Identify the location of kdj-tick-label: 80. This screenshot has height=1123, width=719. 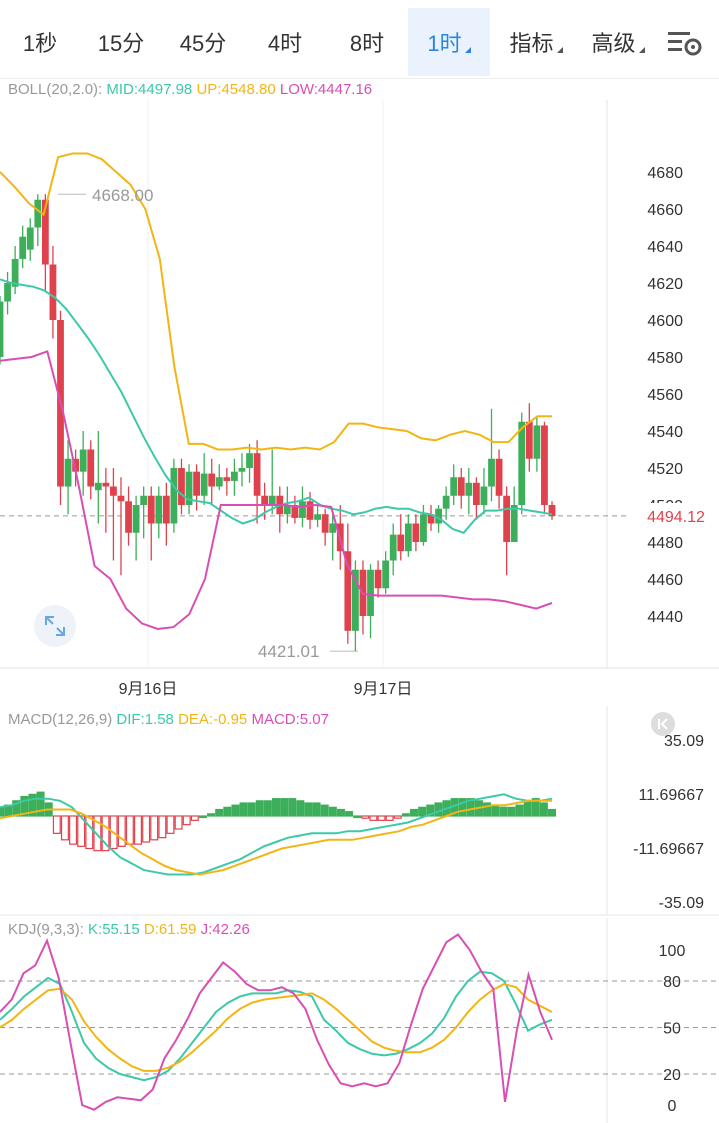
(672, 982).